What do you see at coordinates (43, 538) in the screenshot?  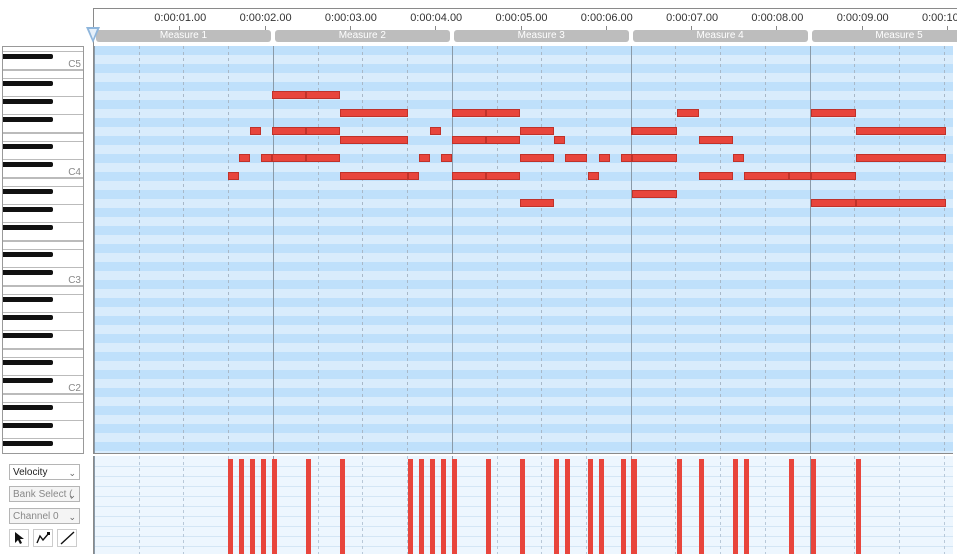 I see `draw-curve-tool-button` at bounding box center [43, 538].